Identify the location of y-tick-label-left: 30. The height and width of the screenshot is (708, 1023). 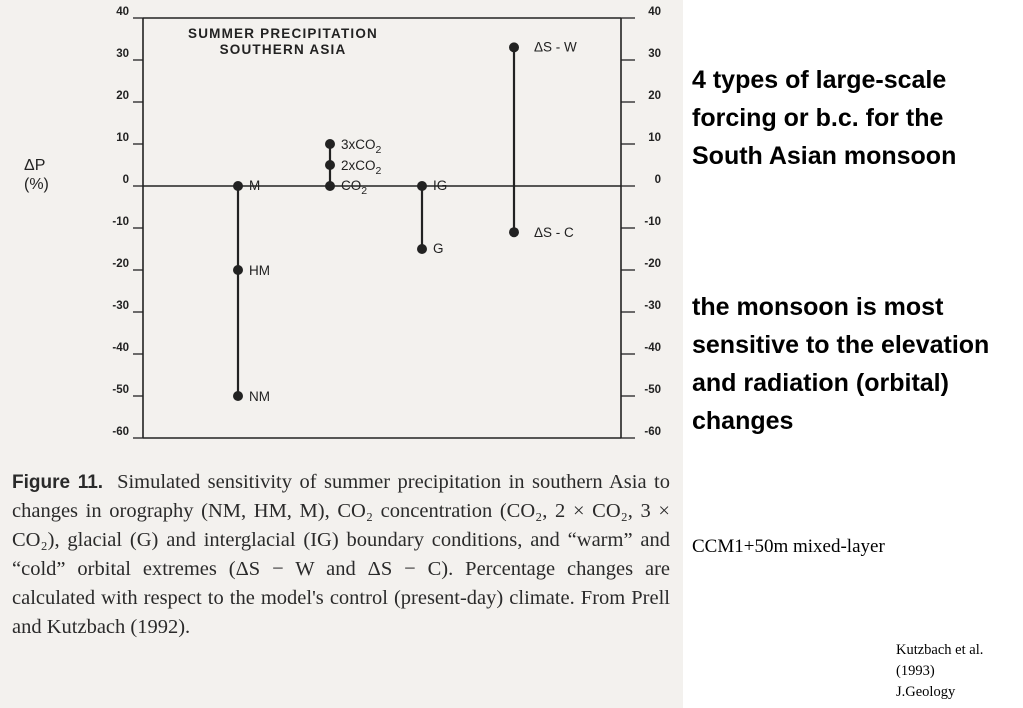
(122, 54).